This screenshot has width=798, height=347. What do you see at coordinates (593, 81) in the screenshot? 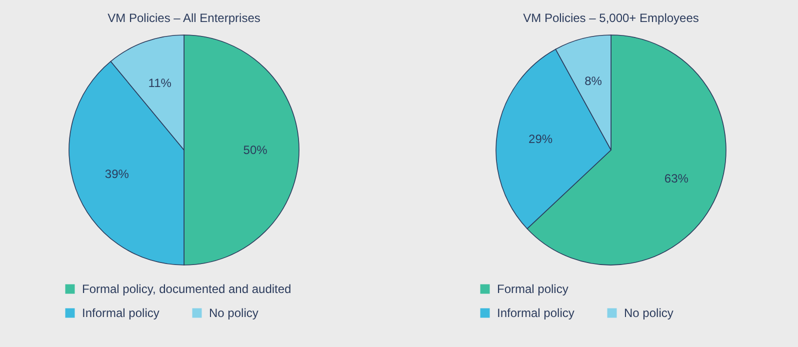
I see `data-label: 8%` at bounding box center [593, 81].